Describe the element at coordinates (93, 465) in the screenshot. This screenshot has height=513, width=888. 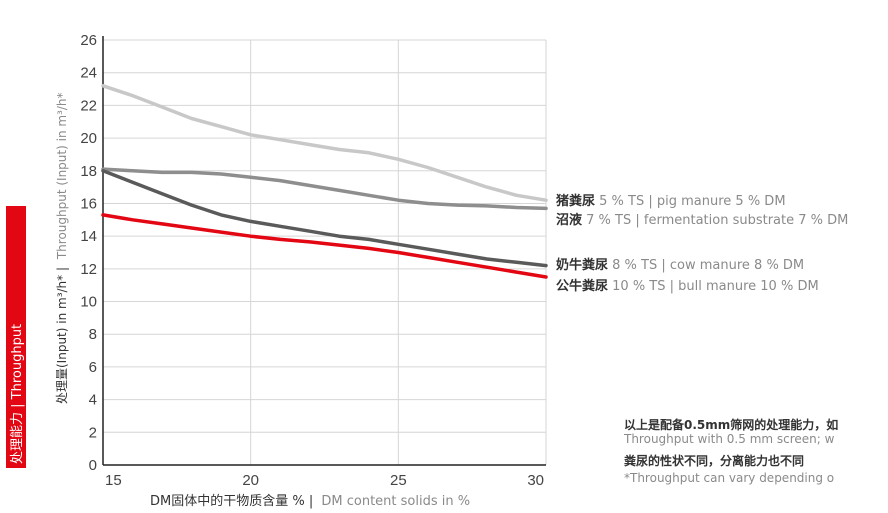
I see `y-tick-label: 0` at that location.